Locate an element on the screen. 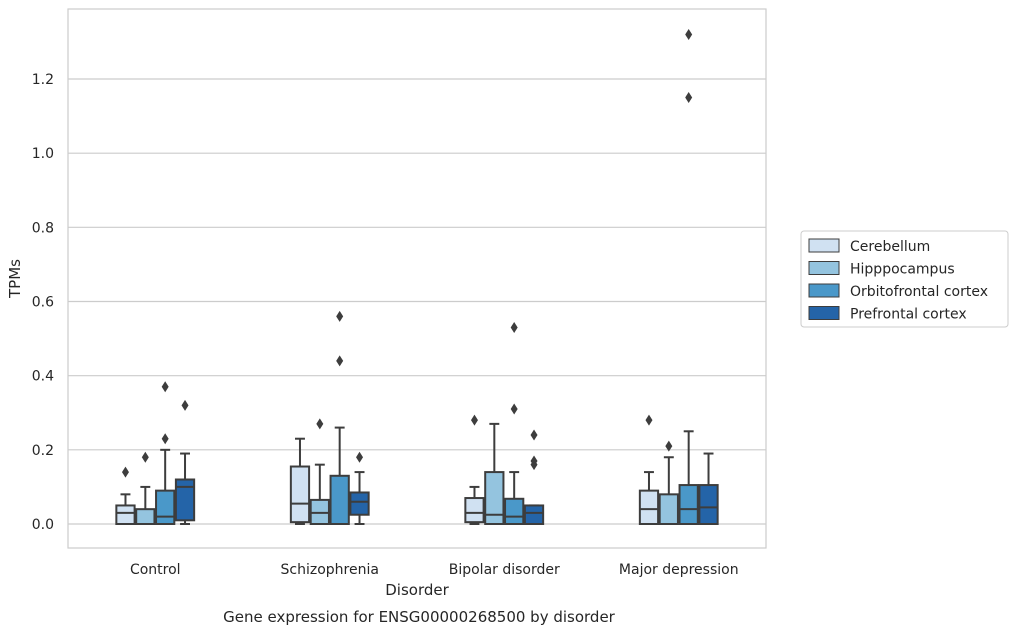 This screenshot has width=1018, height=634. x-tick-label: Schizophrenia is located at coordinates (330, 570).